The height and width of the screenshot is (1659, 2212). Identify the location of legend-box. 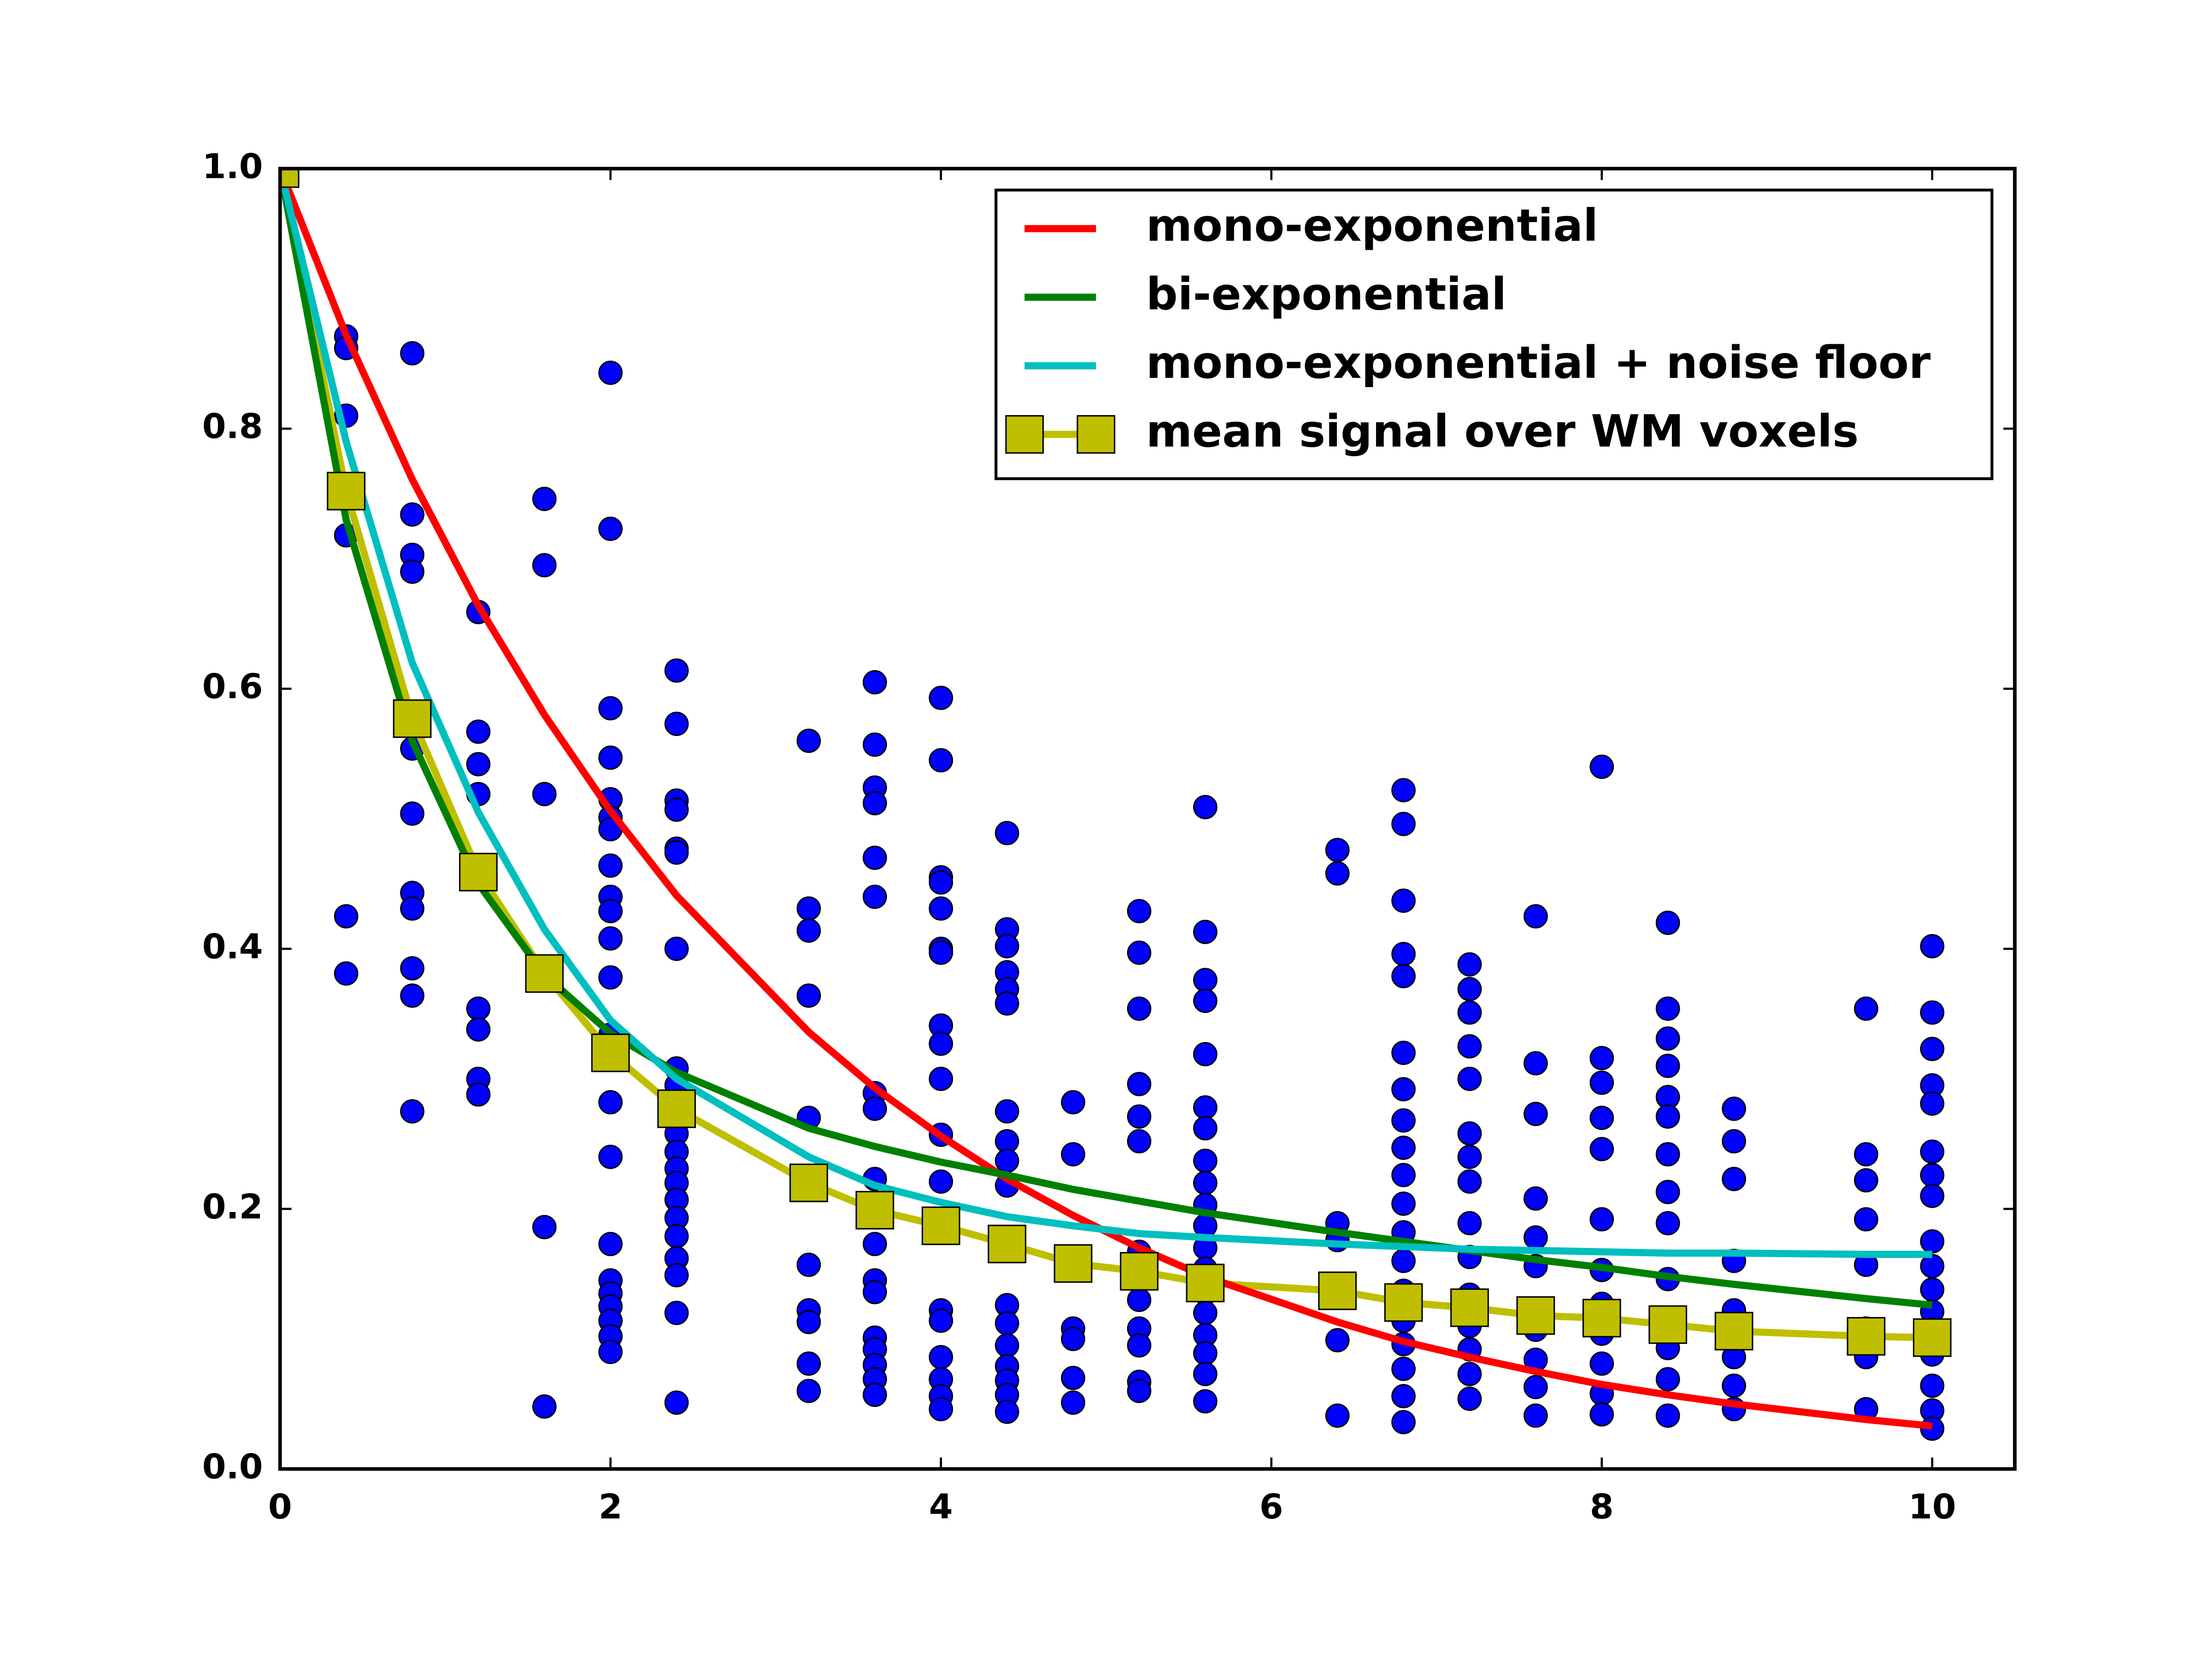
(1494, 334).